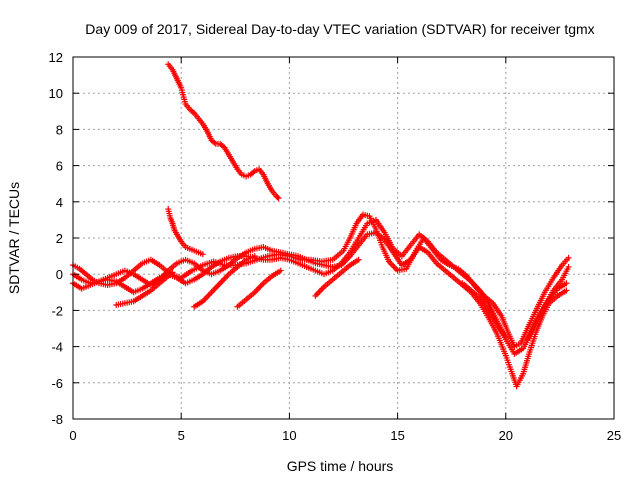 This screenshot has width=640, height=480. Describe the element at coordinates (59, 202) in the screenshot. I see `y-tick-label: 4` at that location.